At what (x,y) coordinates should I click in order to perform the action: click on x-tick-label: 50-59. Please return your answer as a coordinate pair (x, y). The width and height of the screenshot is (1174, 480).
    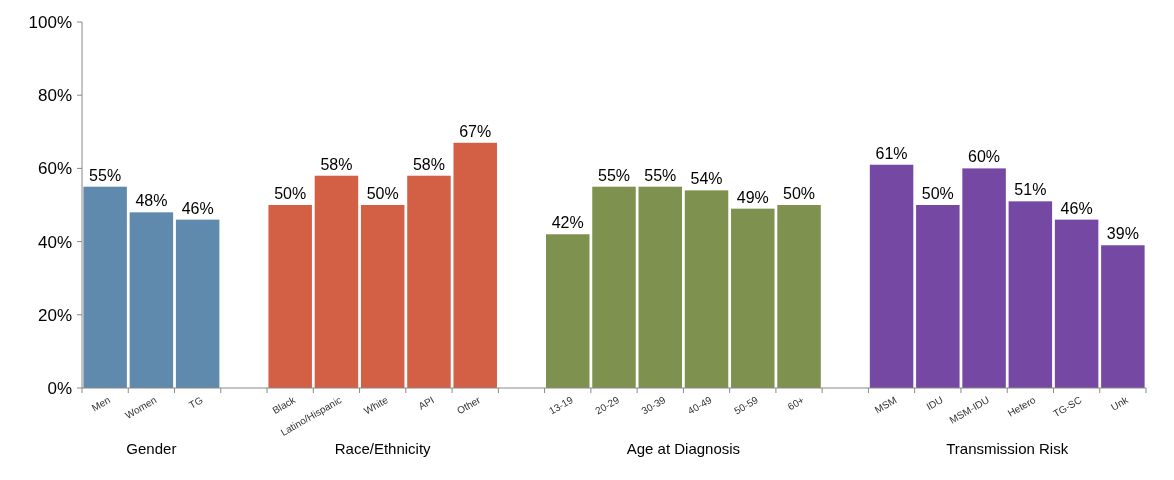
    Looking at the image, I should click on (746, 405).